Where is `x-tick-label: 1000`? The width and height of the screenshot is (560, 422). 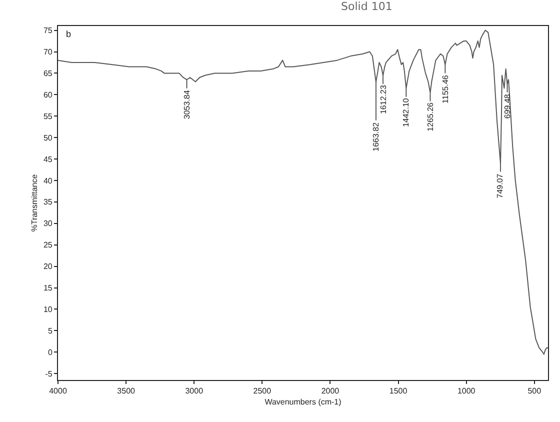 x-tick-label: 1000 is located at coordinates (466, 391).